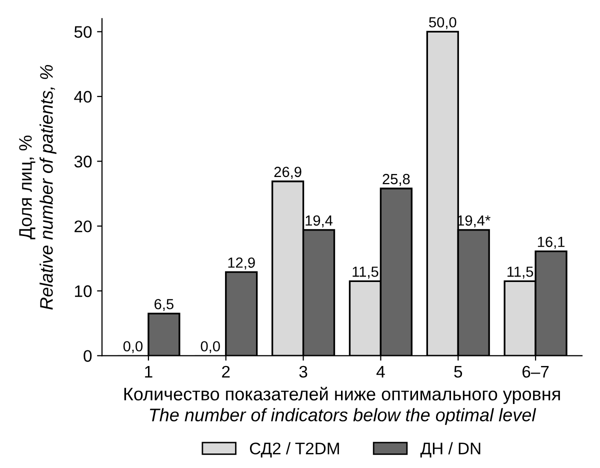  Describe the element at coordinates (380, 372) in the screenshot. I see `x-tick-label: 4` at that location.